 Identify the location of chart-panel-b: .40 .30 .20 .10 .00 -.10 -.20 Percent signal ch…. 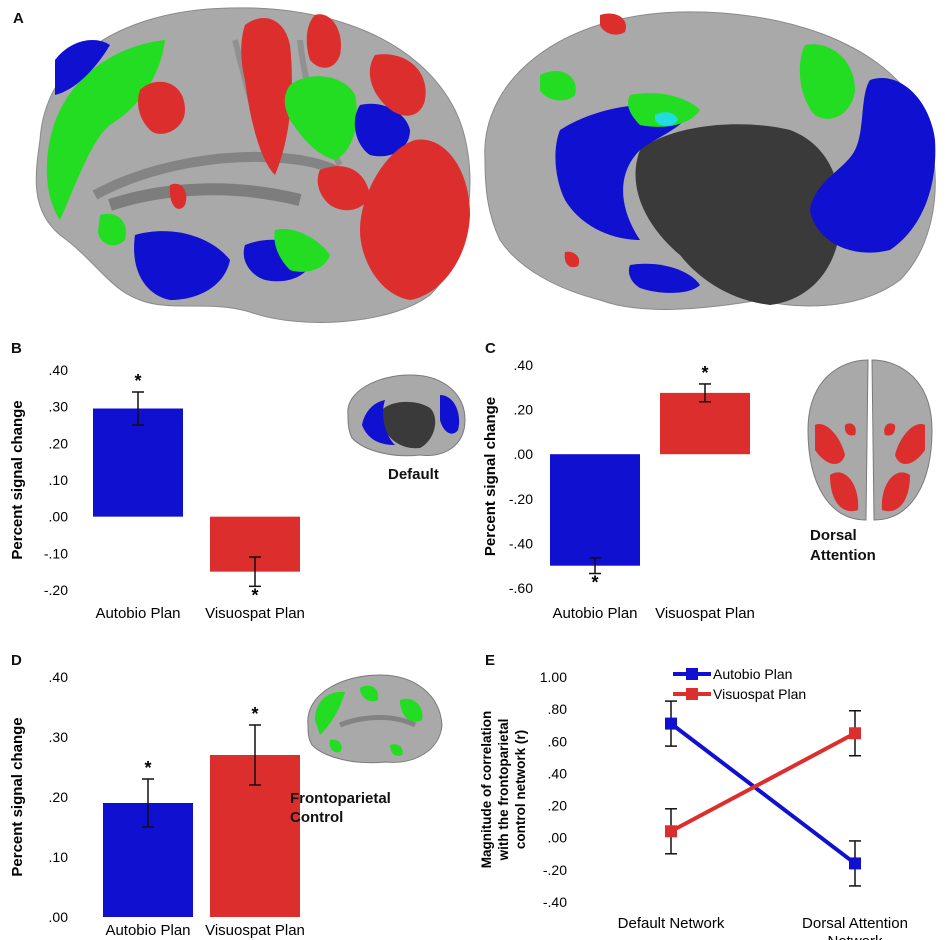
(157, 492).